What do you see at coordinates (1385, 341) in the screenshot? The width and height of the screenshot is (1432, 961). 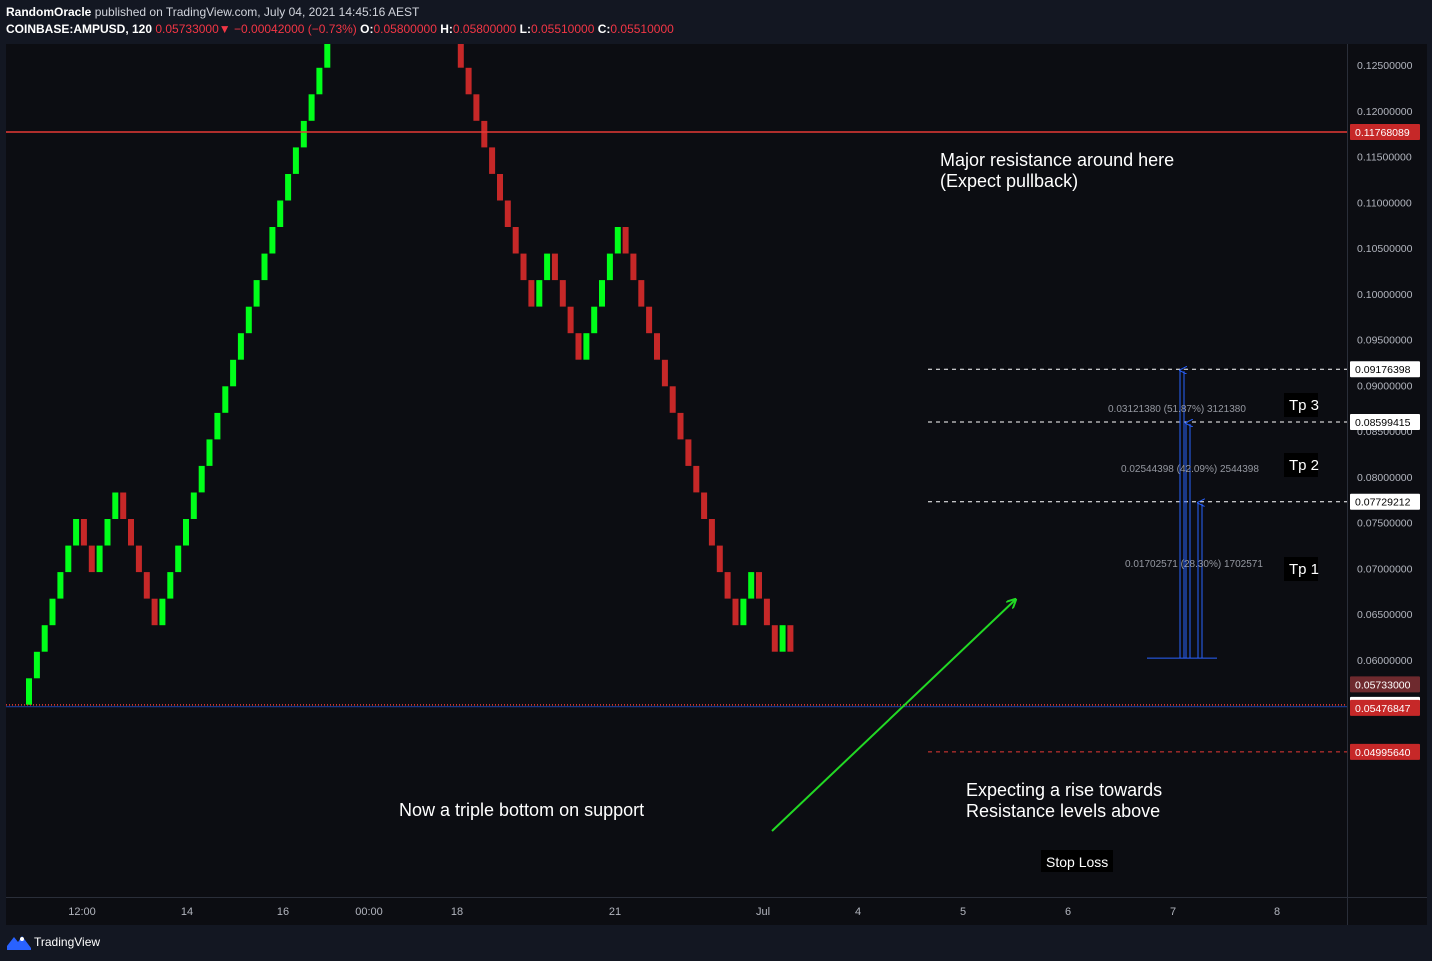 I see `price-tick-label: 0.09500000` at bounding box center [1385, 341].